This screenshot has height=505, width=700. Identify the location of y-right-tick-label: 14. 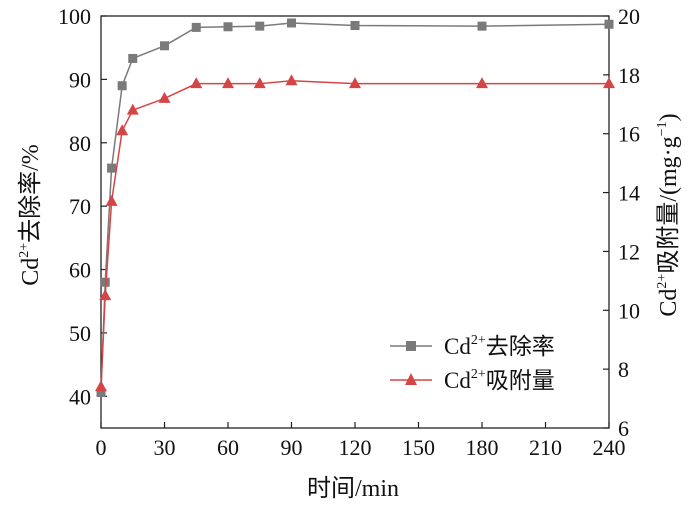
(629, 193).